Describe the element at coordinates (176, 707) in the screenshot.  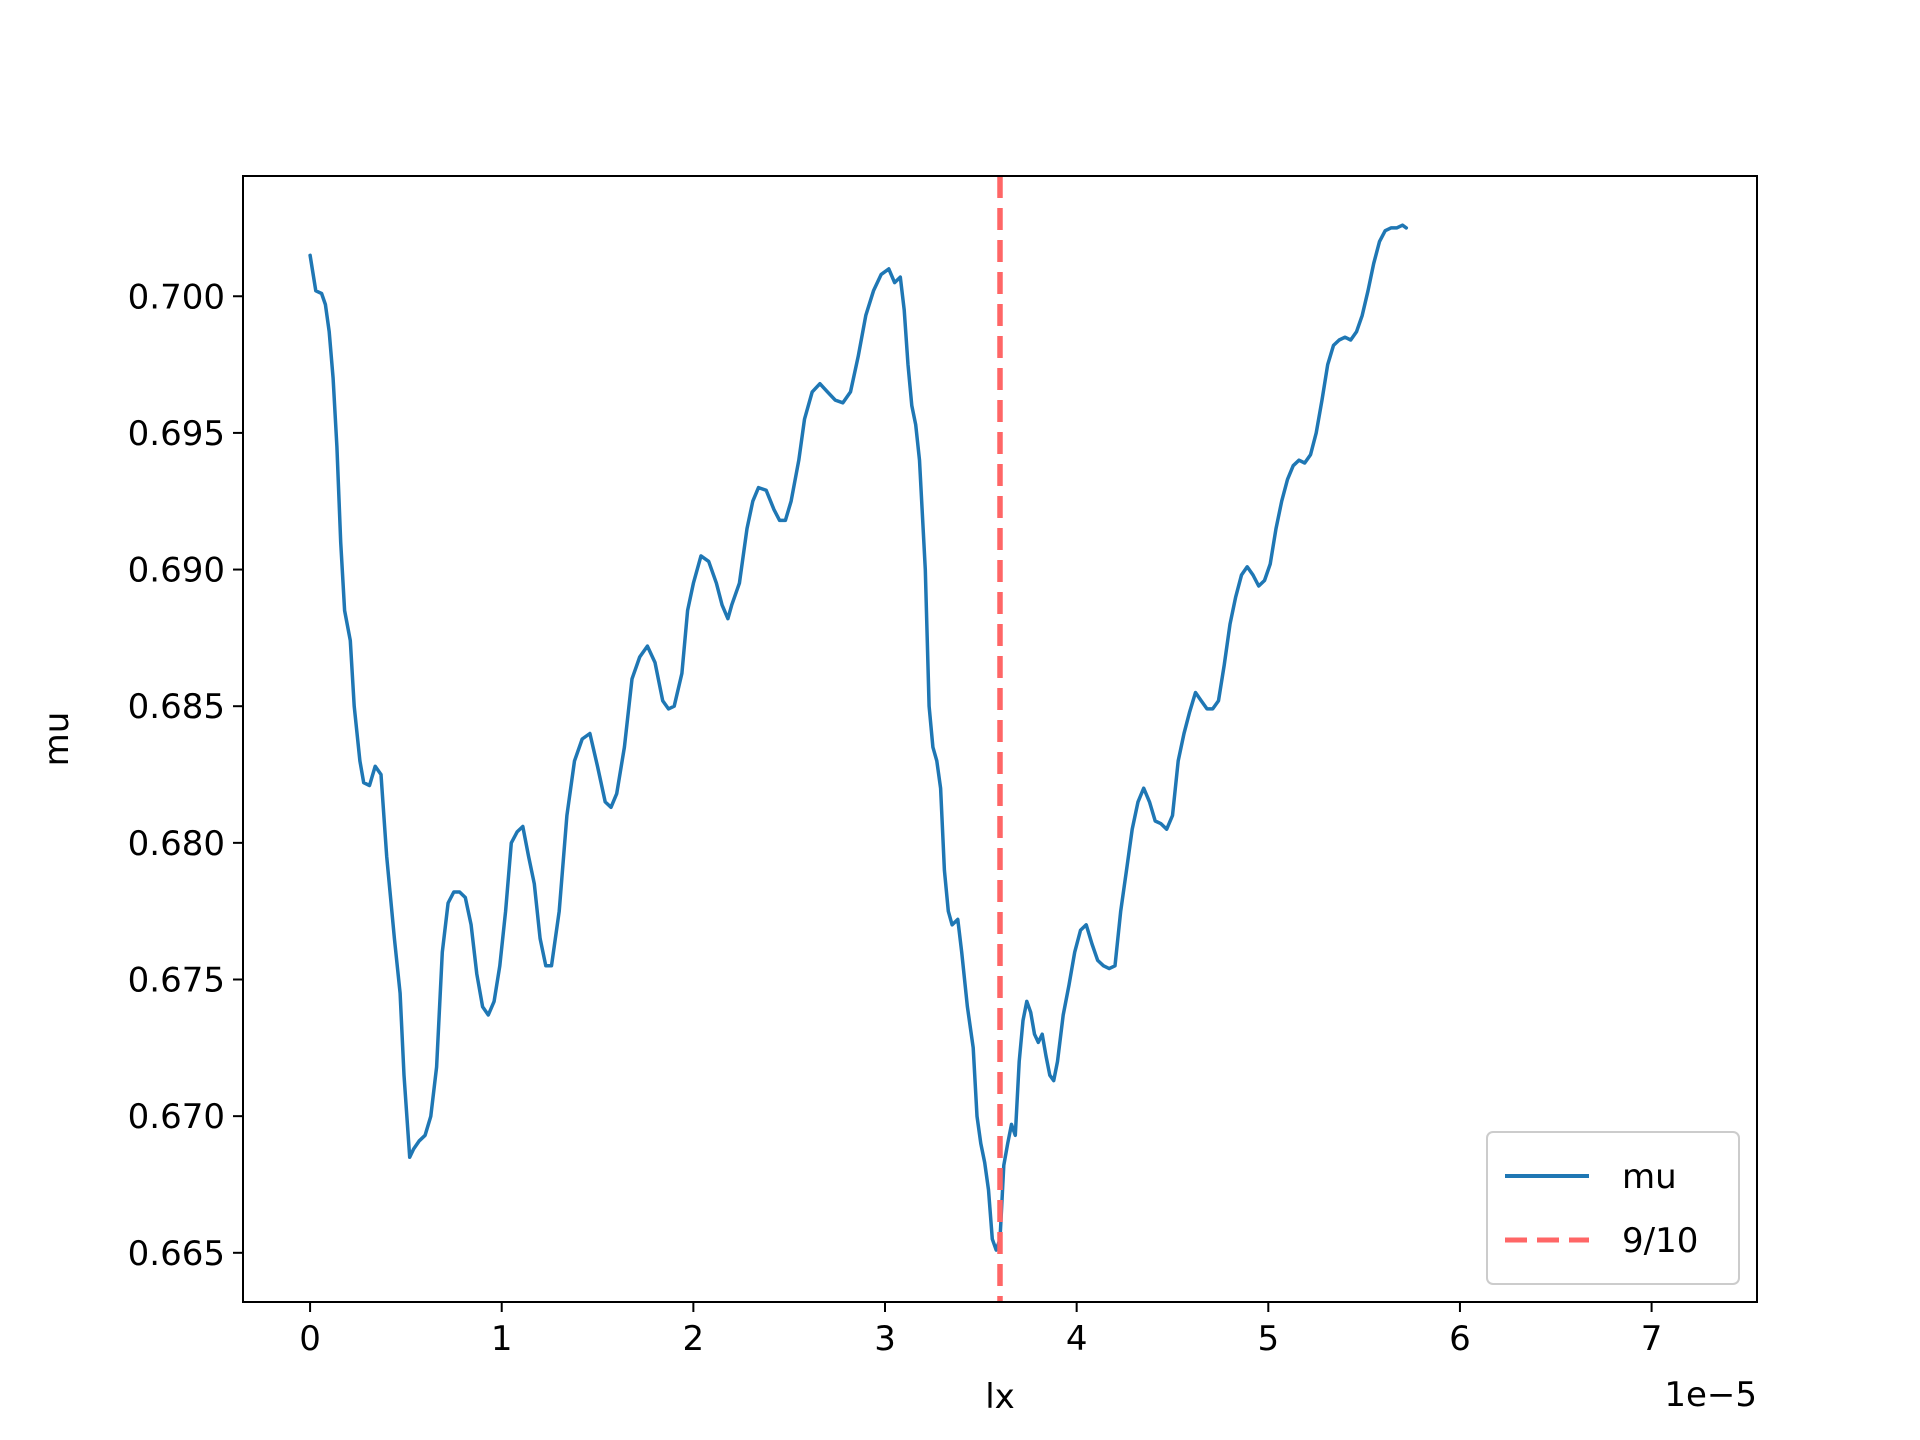
I see `y-tick-label: 0.685` at that location.